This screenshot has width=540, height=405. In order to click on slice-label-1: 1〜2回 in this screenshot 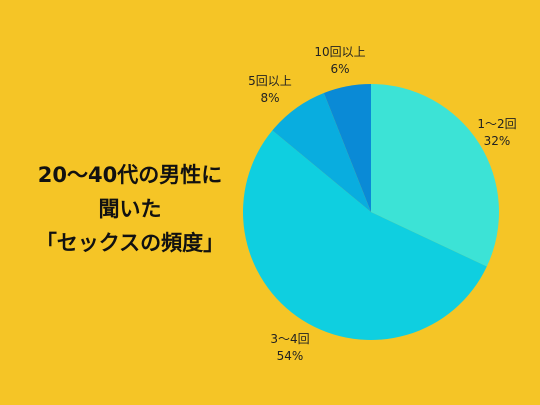, I will do `click(496, 124)`.